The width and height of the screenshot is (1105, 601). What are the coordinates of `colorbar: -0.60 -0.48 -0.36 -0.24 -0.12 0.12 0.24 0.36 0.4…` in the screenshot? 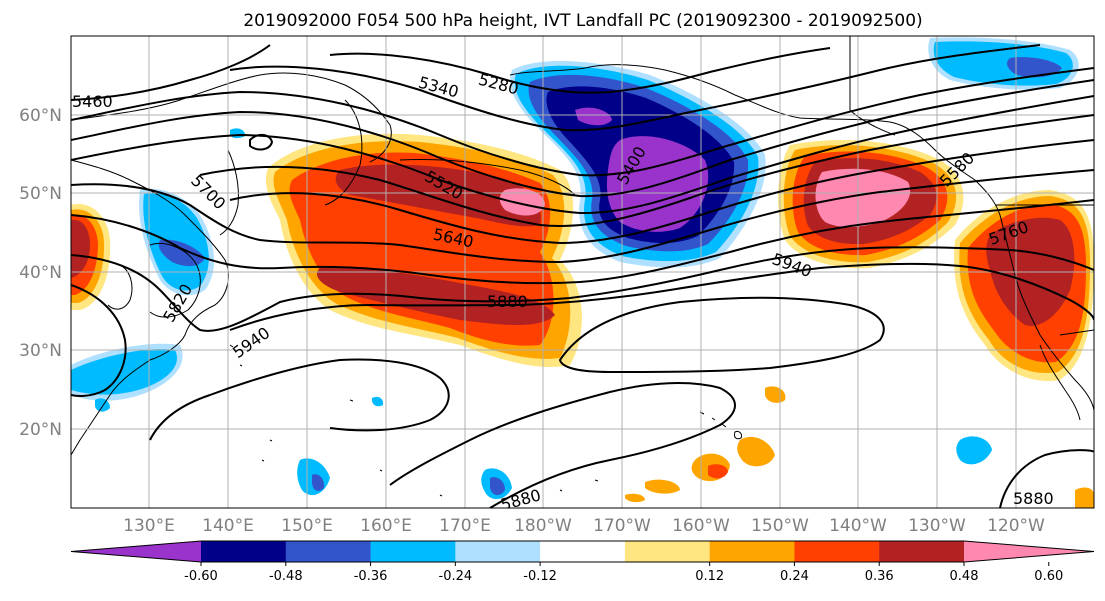 It's located at (582, 562).